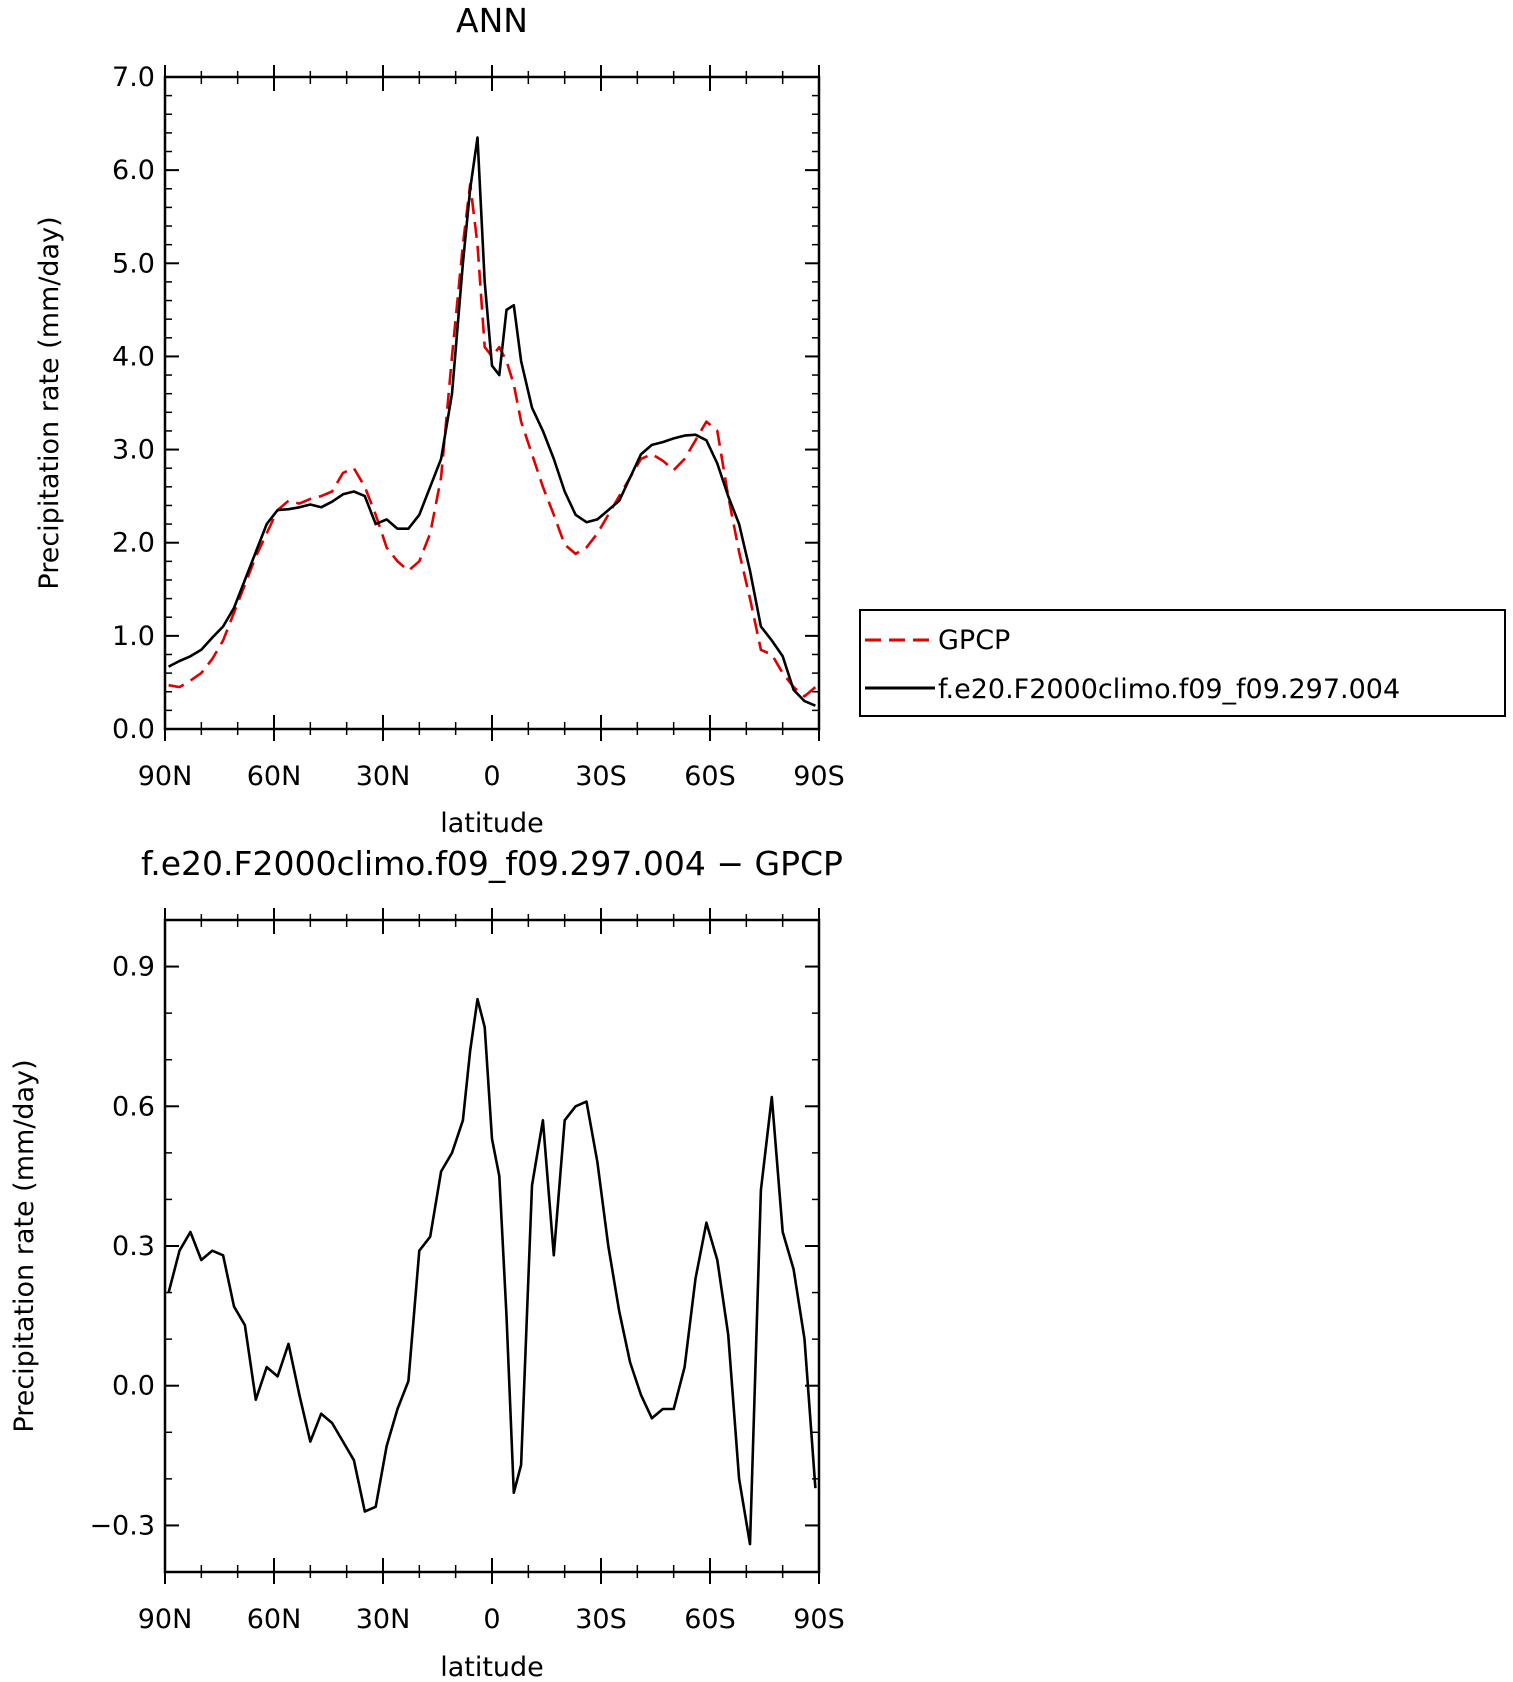 The height and width of the screenshot is (1682, 1513). What do you see at coordinates (24, 1245) in the screenshot?
I see `bottom-y-axis-label: Precipitation rate (mm/day)` at bounding box center [24, 1245].